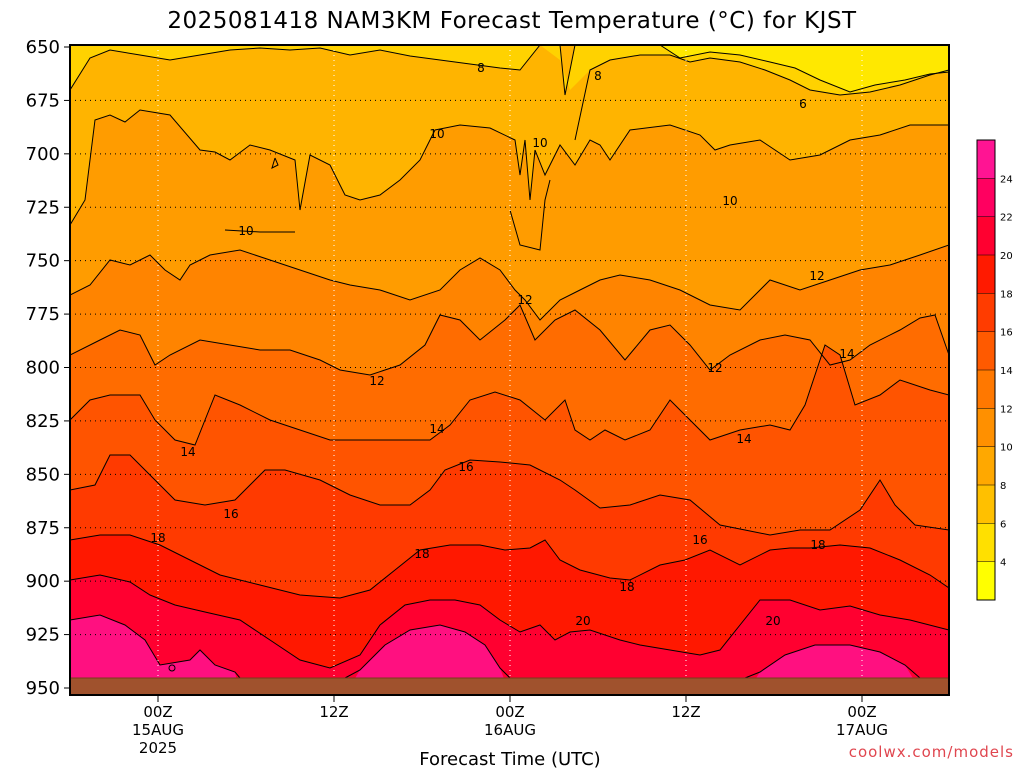  I want to click on y-tick-label: 825, so click(43, 421).